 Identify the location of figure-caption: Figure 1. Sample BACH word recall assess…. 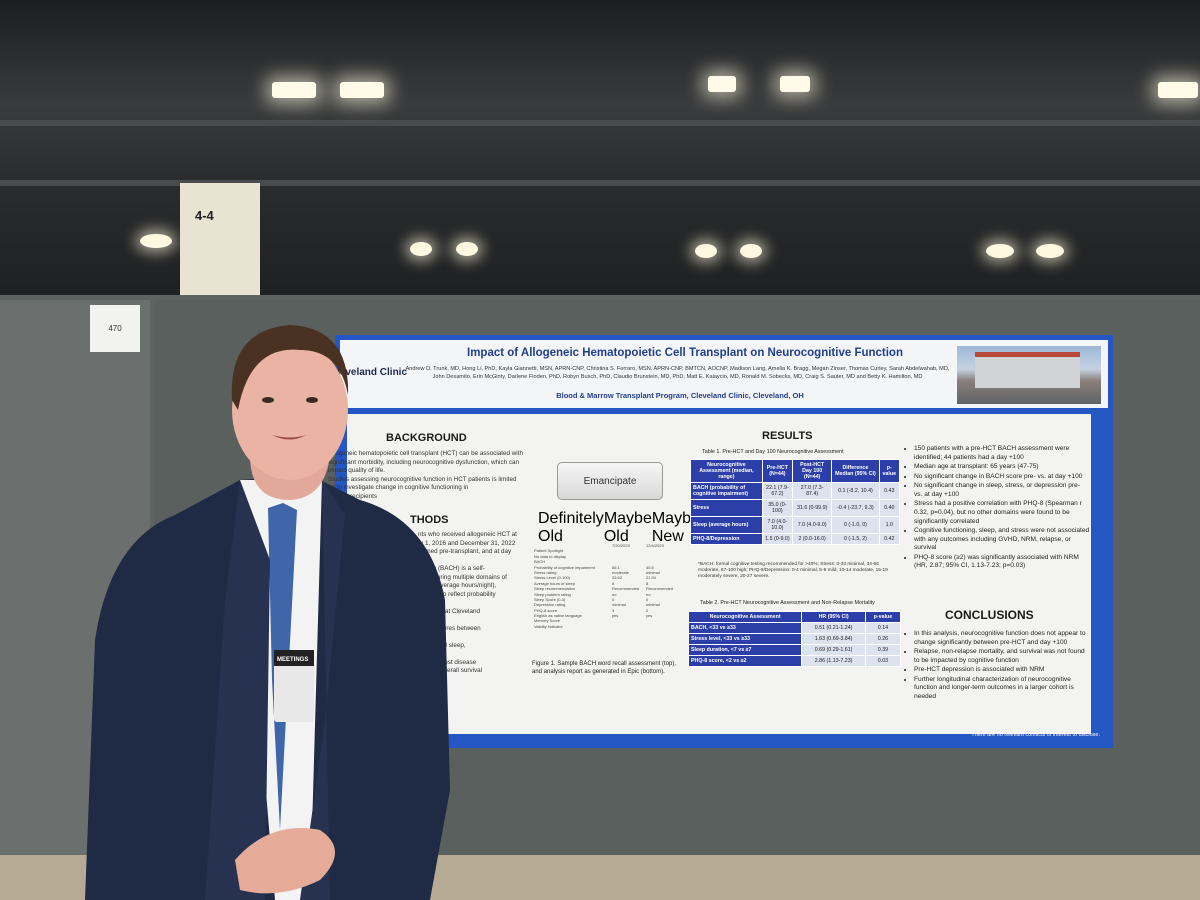
(604, 668).